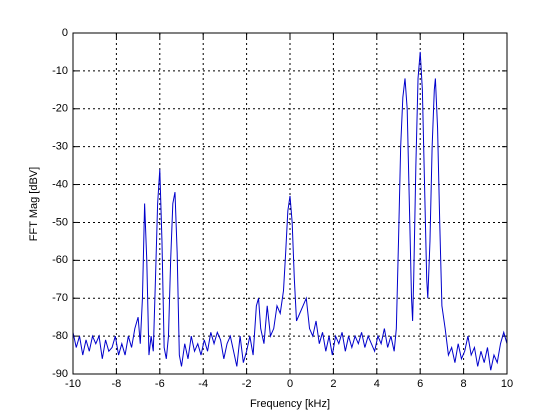  Describe the element at coordinates (290, 404) in the screenshot. I see `x-axis-label: Frequency [kHz]` at that location.